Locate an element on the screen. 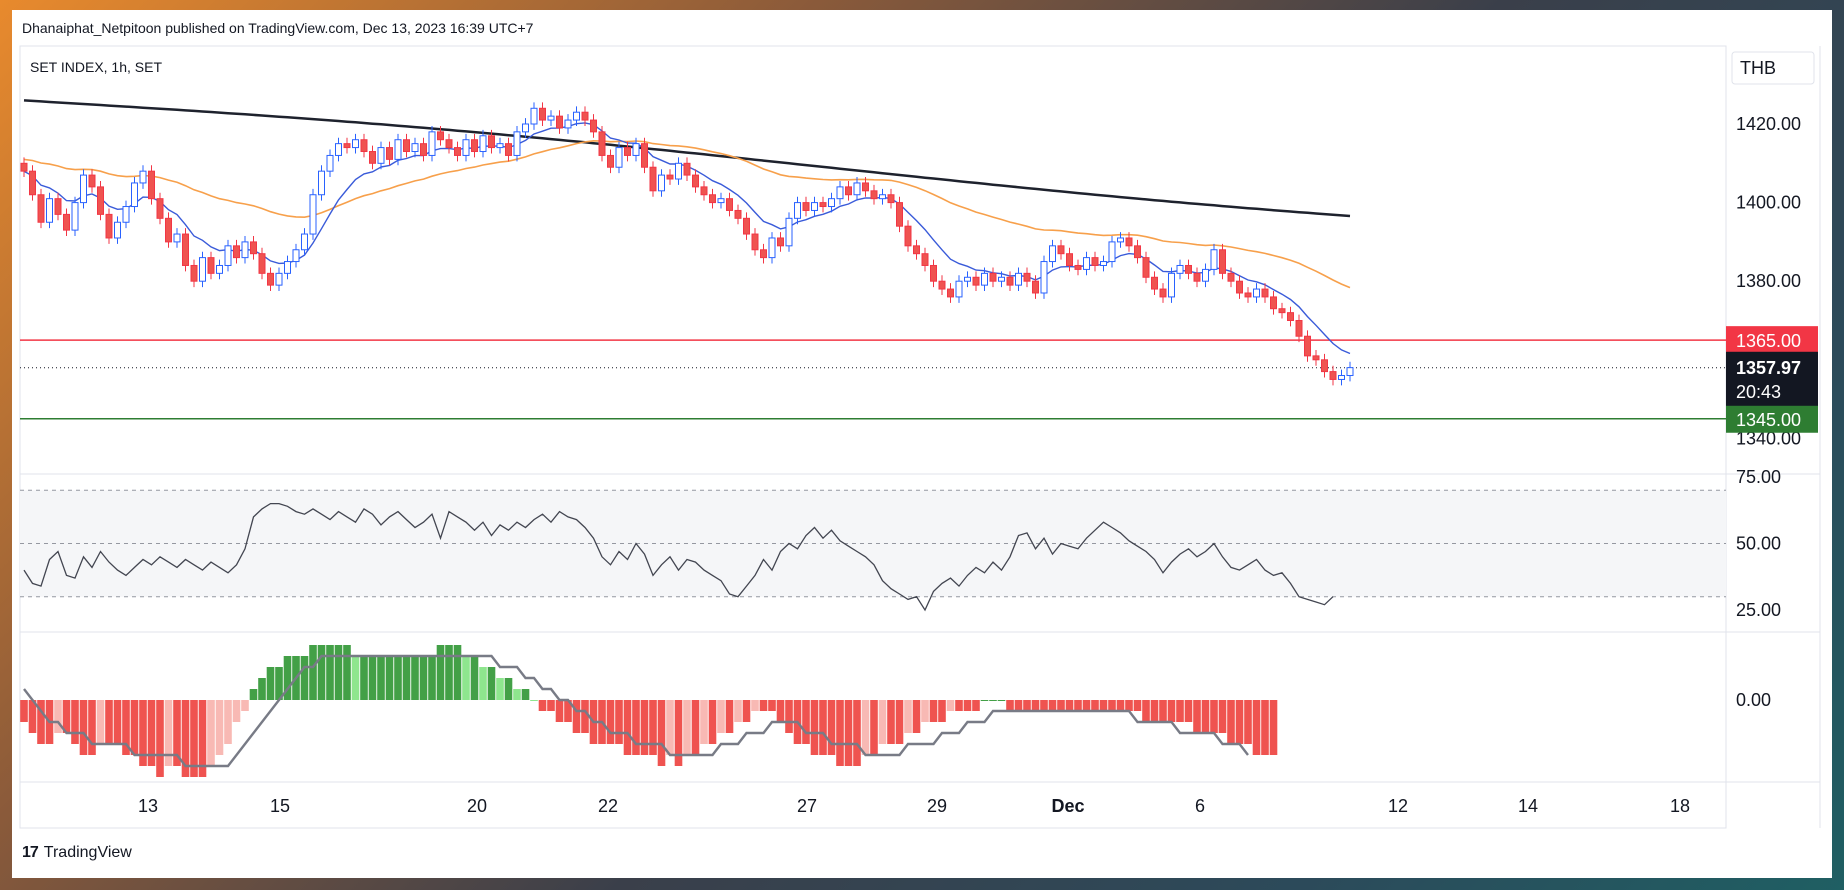  time-tick-label: 22 is located at coordinates (608, 806).